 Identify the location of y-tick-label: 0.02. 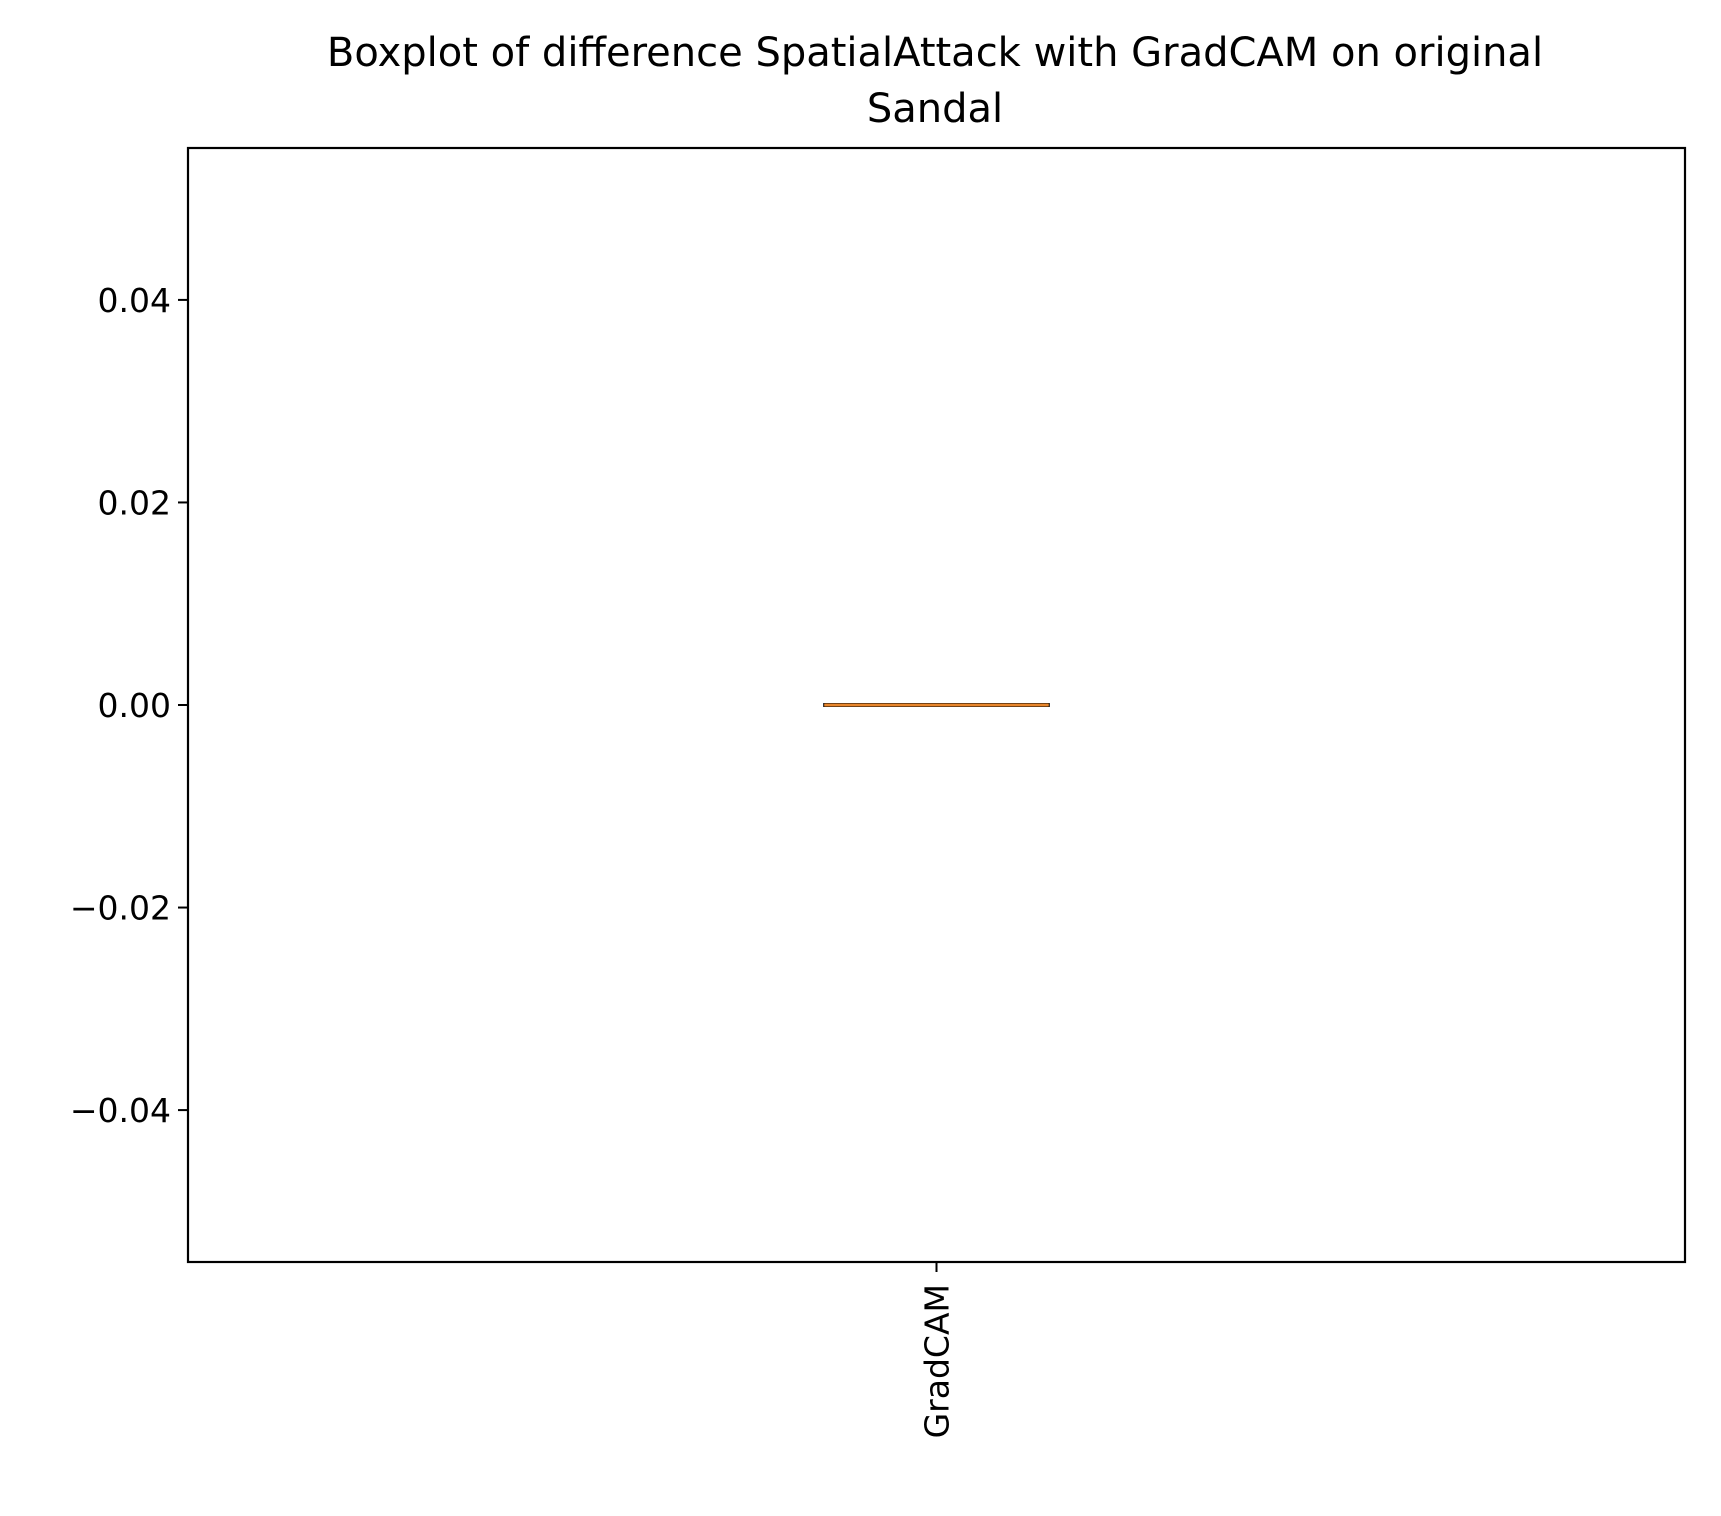
(134, 502).